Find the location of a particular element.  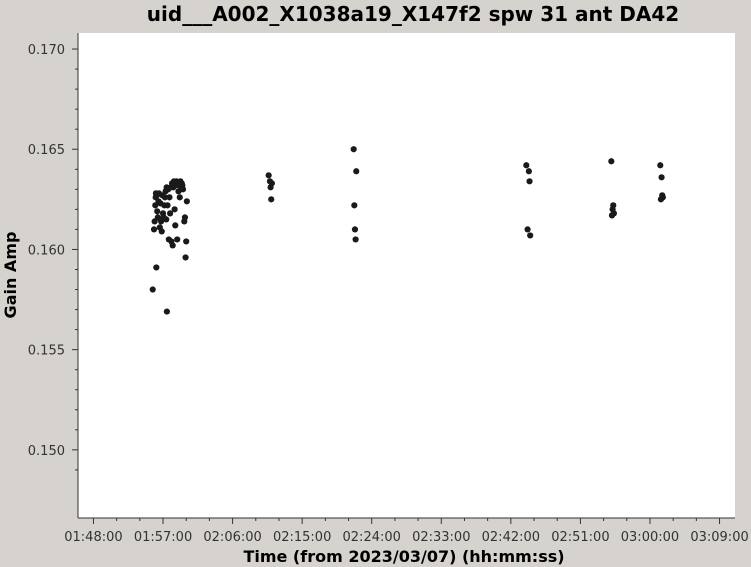

x-tick-label: 01:57:00 is located at coordinates (163, 537).